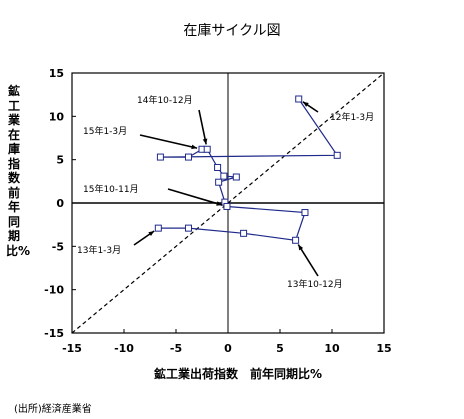  Describe the element at coordinates (53, 409) in the screenshot. I see `source-note: (出所)経済産業省` at that location.